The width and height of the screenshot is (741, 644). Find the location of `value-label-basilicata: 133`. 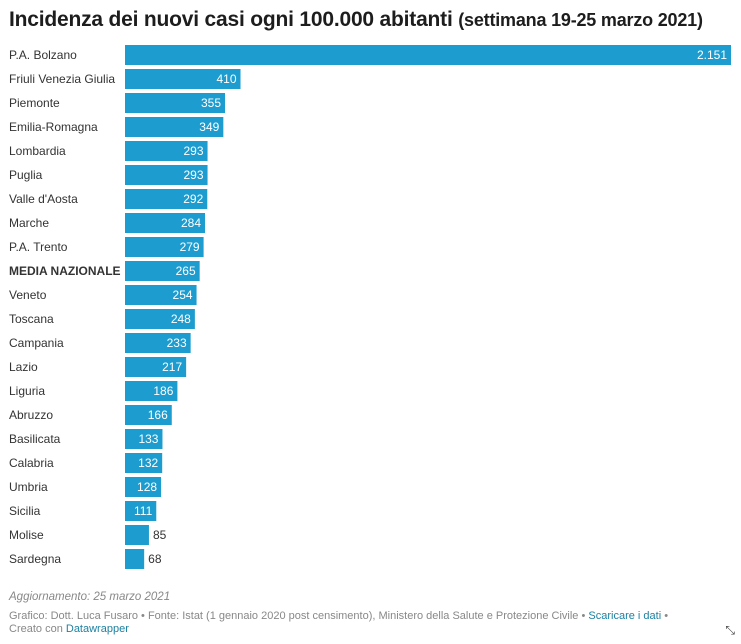

value-label-basilicata: 133 is located at coordinates (148, 439).